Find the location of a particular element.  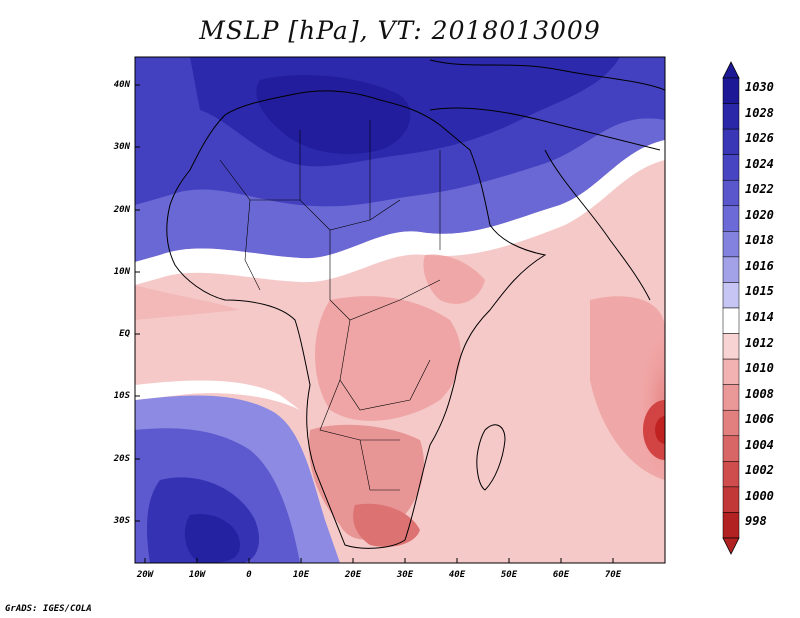

colorbar-label: 1022 is located at coordinates (759, 189).